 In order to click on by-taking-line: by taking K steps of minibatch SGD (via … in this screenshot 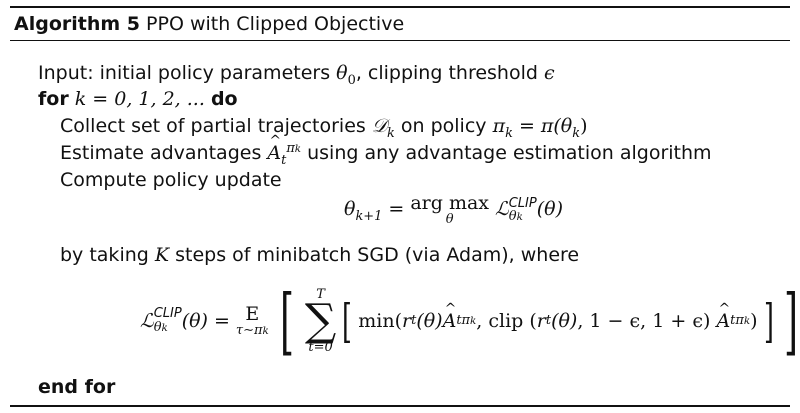, I will do `click(320, 255)`.